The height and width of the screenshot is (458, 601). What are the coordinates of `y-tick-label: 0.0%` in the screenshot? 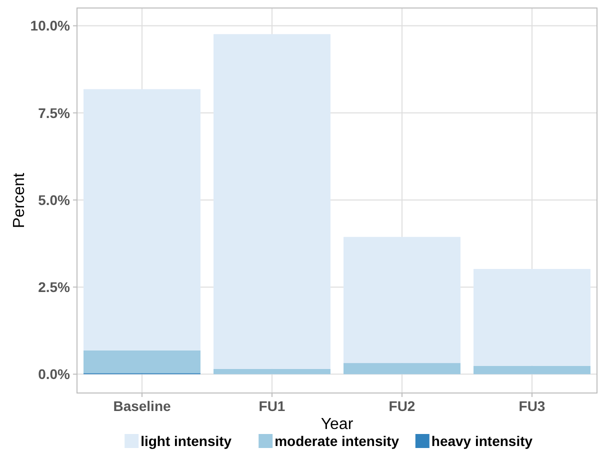 It's located at (54, 374).